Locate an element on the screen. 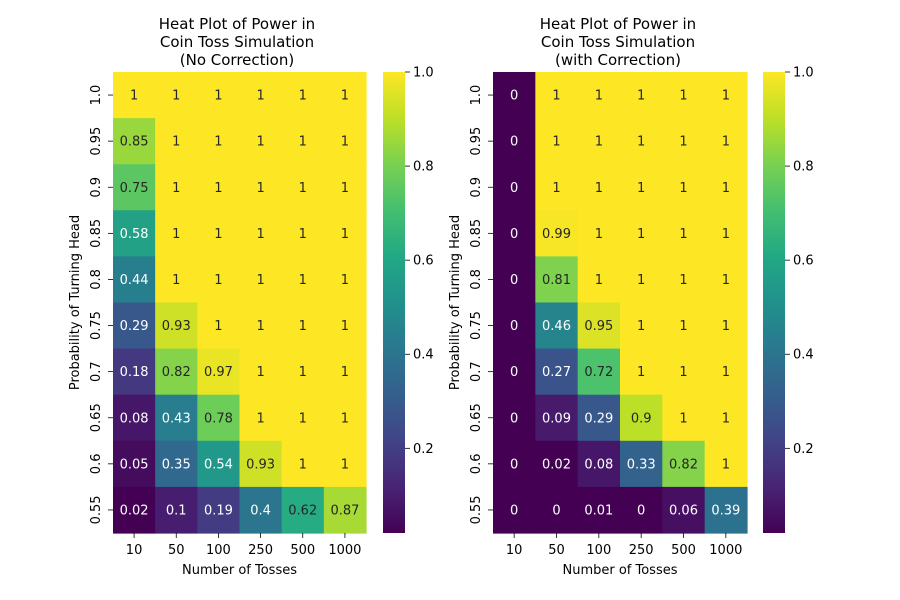  x-tick-label: 100 is located at coordinates (218, 550).